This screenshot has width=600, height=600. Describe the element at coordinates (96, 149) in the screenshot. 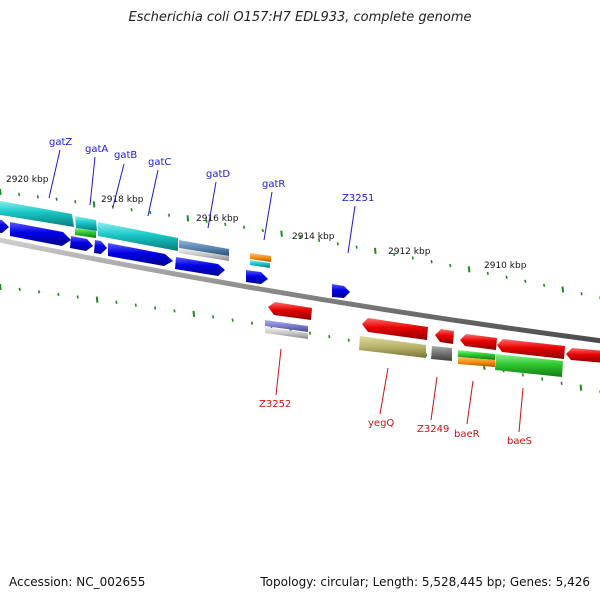

I see `gene-label-gatA: gatA` at that location.